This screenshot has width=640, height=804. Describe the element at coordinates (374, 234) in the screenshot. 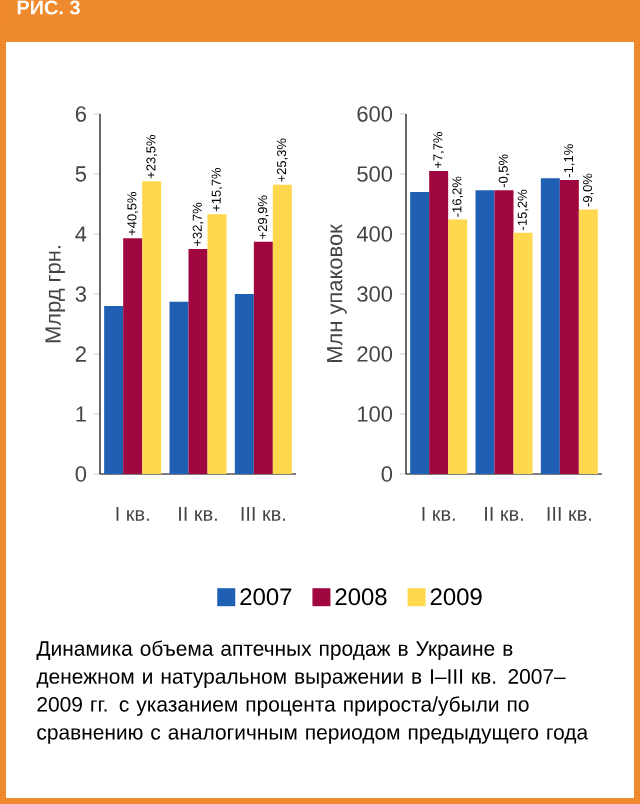

I see `y-tick-label: 400` at that location.